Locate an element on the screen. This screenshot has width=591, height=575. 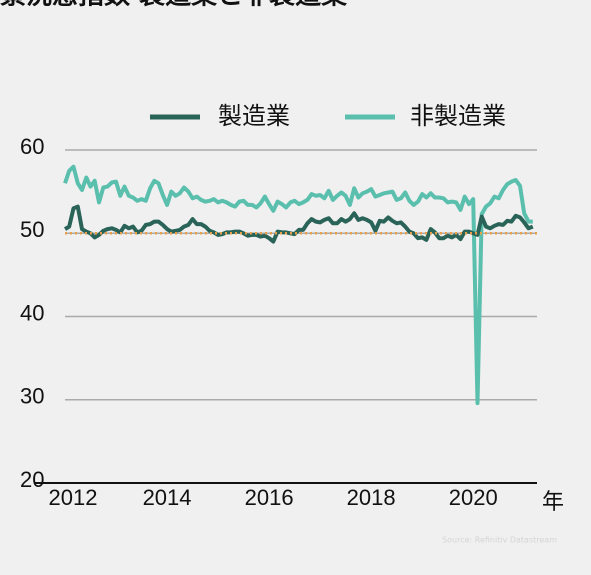
x-tick-label: 2012 is located at coordinates (73, 497).